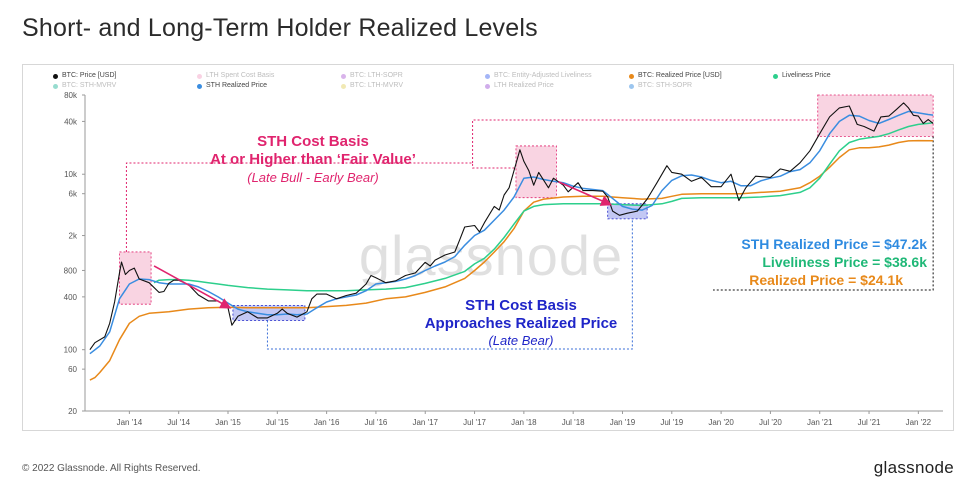  Describe the element at coordinates (543, 75) in the screenshot. I see `legend-label: BTC: Entity-Adjusted Liveliness` at that location.